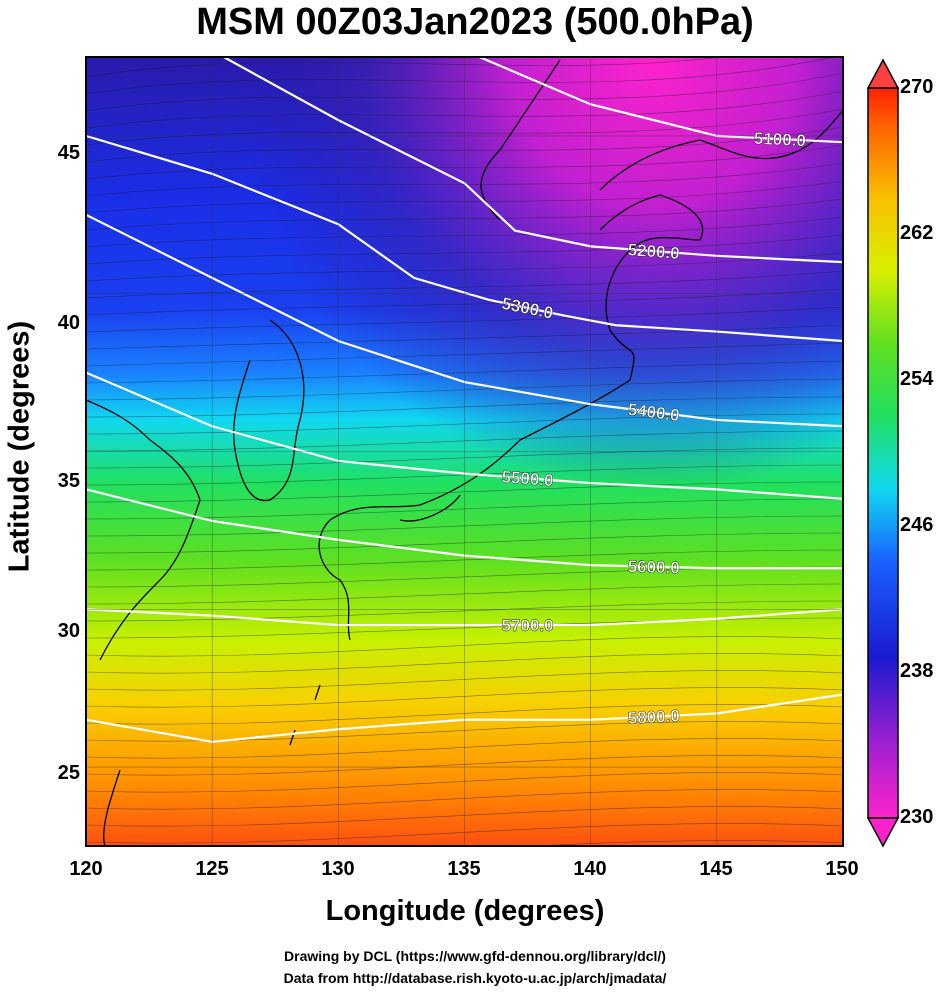  What do you see at coordinates (917, 525) in the screenshot?
I see `colorbar-tick-label: 246` at bounding box center [917, 525].